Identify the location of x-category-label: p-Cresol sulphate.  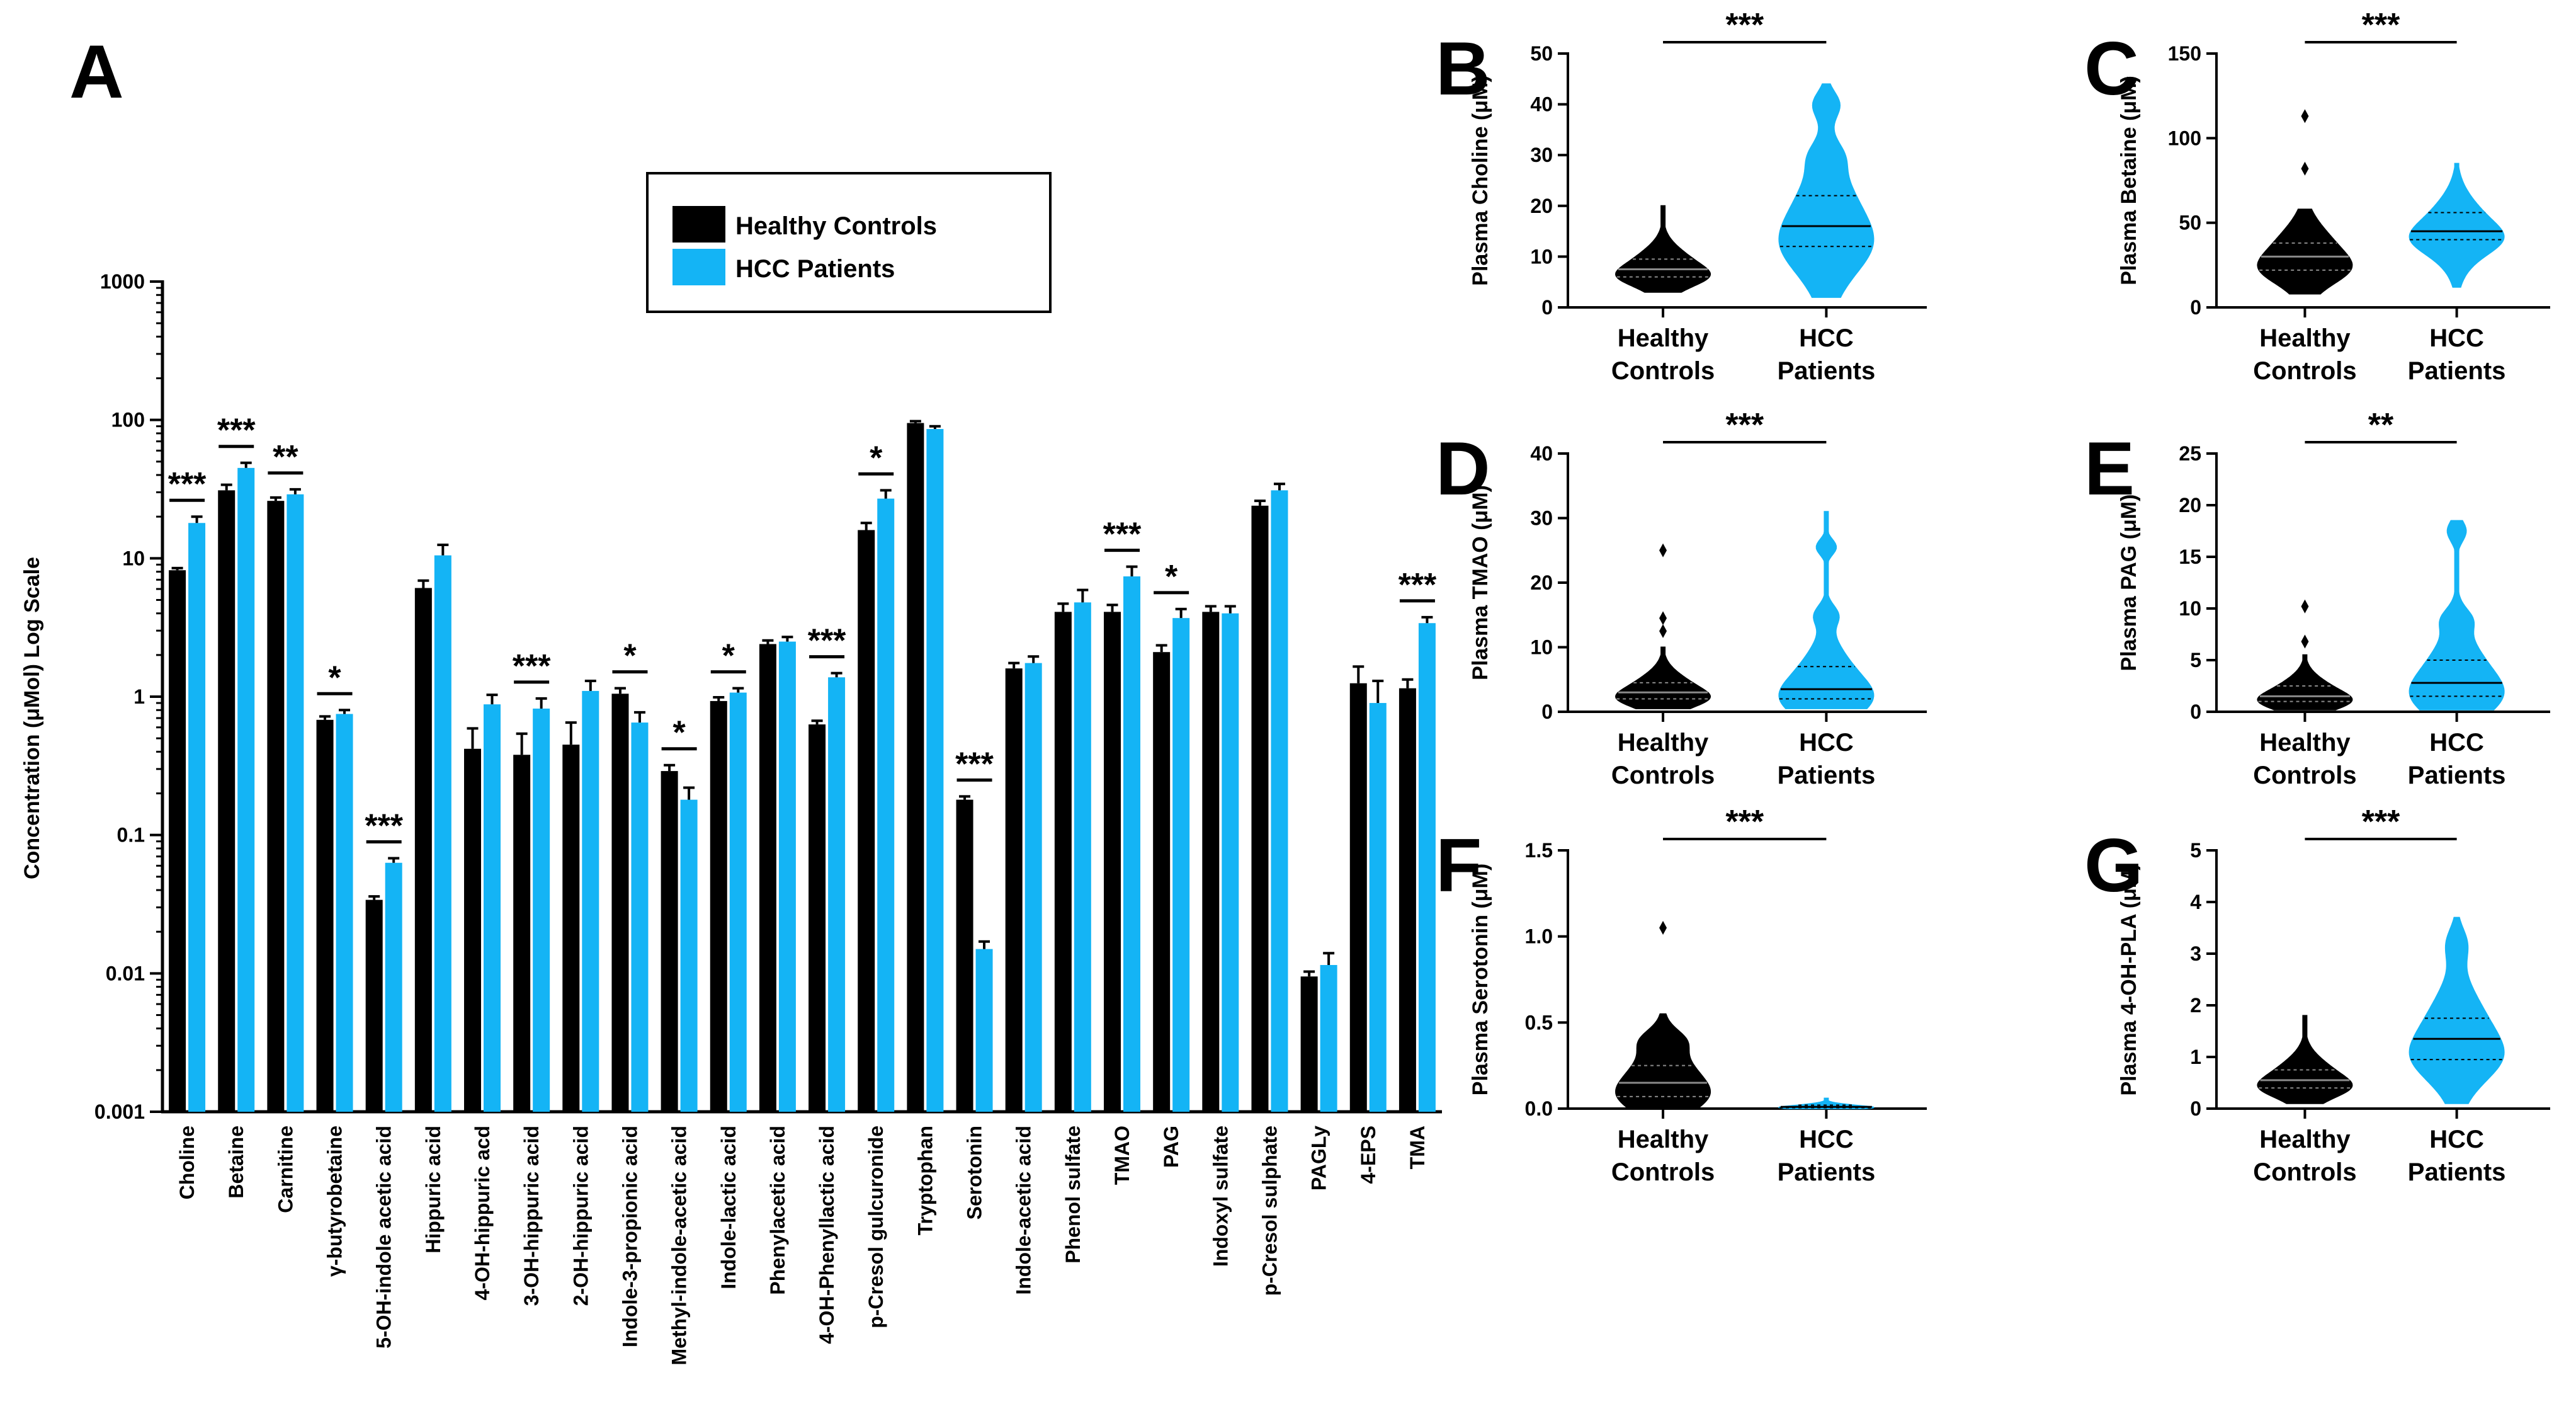
(1269, 1211).